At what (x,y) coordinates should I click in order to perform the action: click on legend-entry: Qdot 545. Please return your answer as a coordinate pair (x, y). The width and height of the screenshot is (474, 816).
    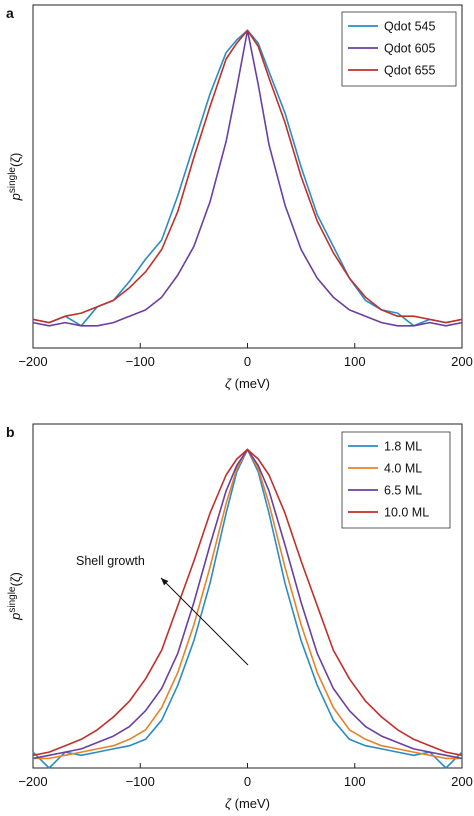
    Looking at the image, I should click on (409, 27).